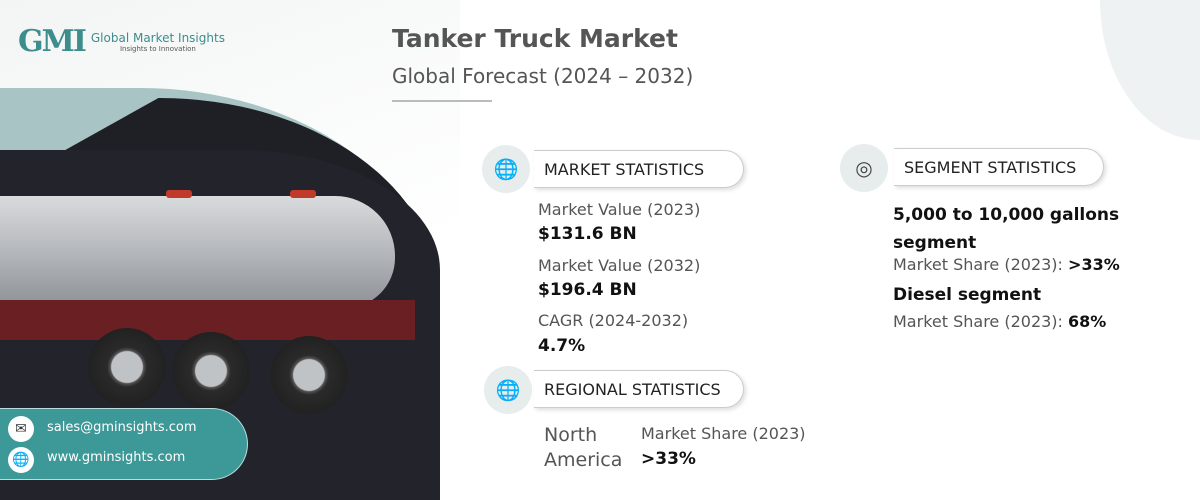 The height and width of the screenshot is (500, 1200). I want to click on segment-share-value: 68%, so click(1087, 321).